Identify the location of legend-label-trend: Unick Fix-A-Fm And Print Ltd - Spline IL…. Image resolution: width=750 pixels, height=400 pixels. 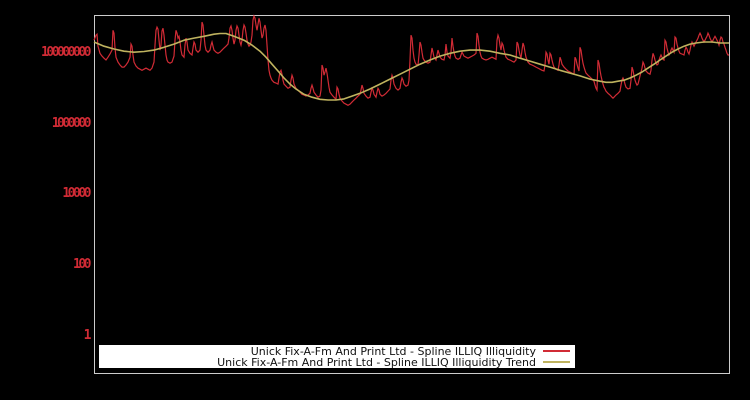
(376, 362).